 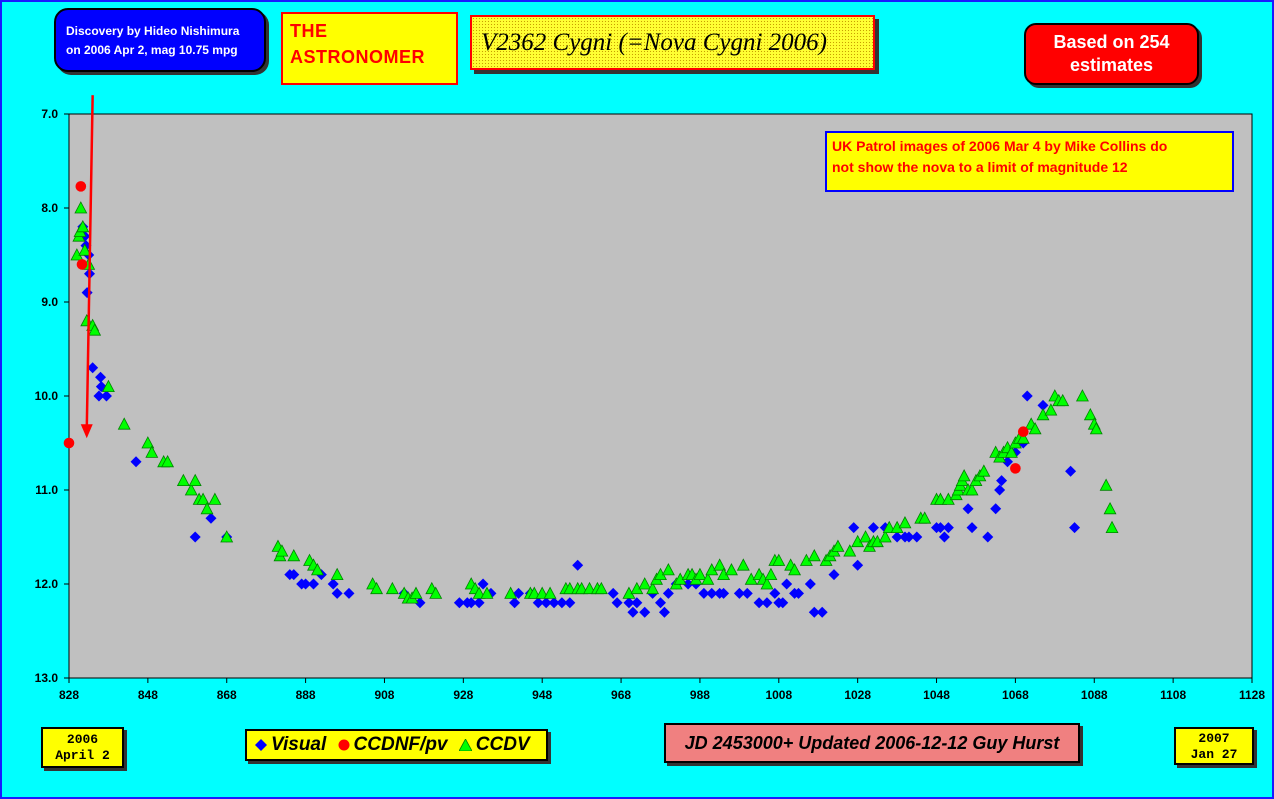 What do you see at coordinates (290, 745) in the screenshot?
I see `legend-item-visual: Visual` at bounding box center [290, 745].